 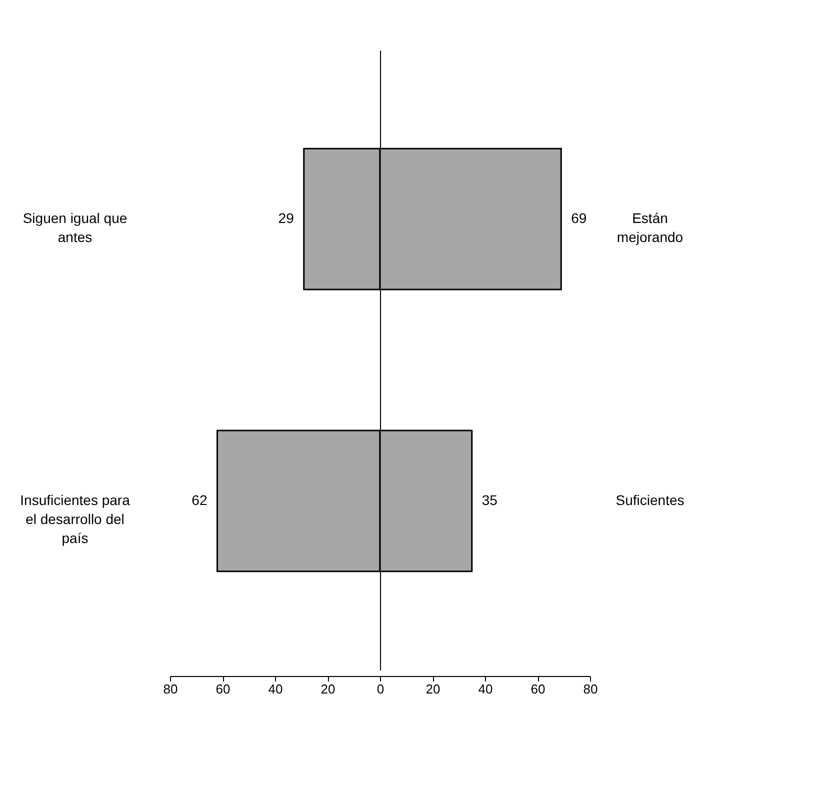 What do you see at coordinates (75, 519) in the screenshot?
I see `y-tick-label: Insuficientes para el desarrollo del país` at bounding box center [75, 519].